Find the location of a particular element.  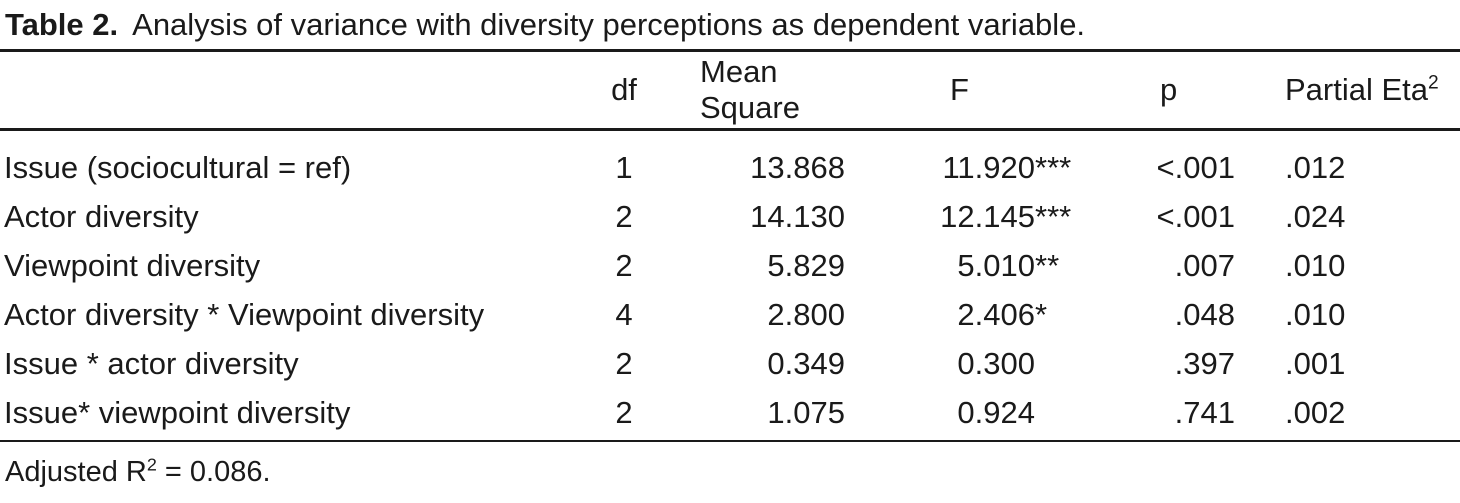

cell-p-value: .007 is located at coordinates (1204, 265).